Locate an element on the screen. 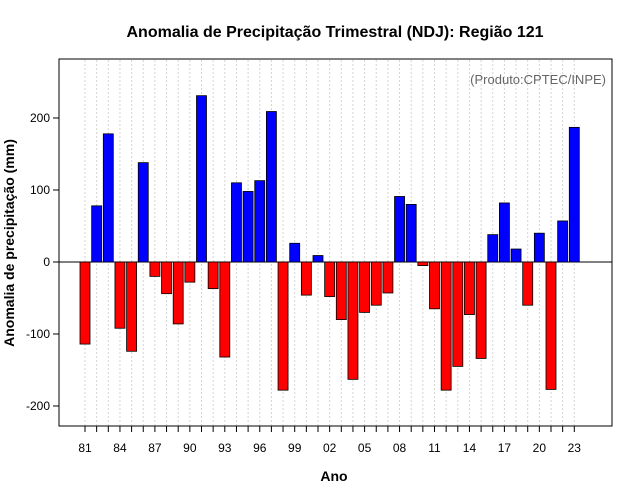  x-tick-label-84: 84 is located at coordinates (120, 448).